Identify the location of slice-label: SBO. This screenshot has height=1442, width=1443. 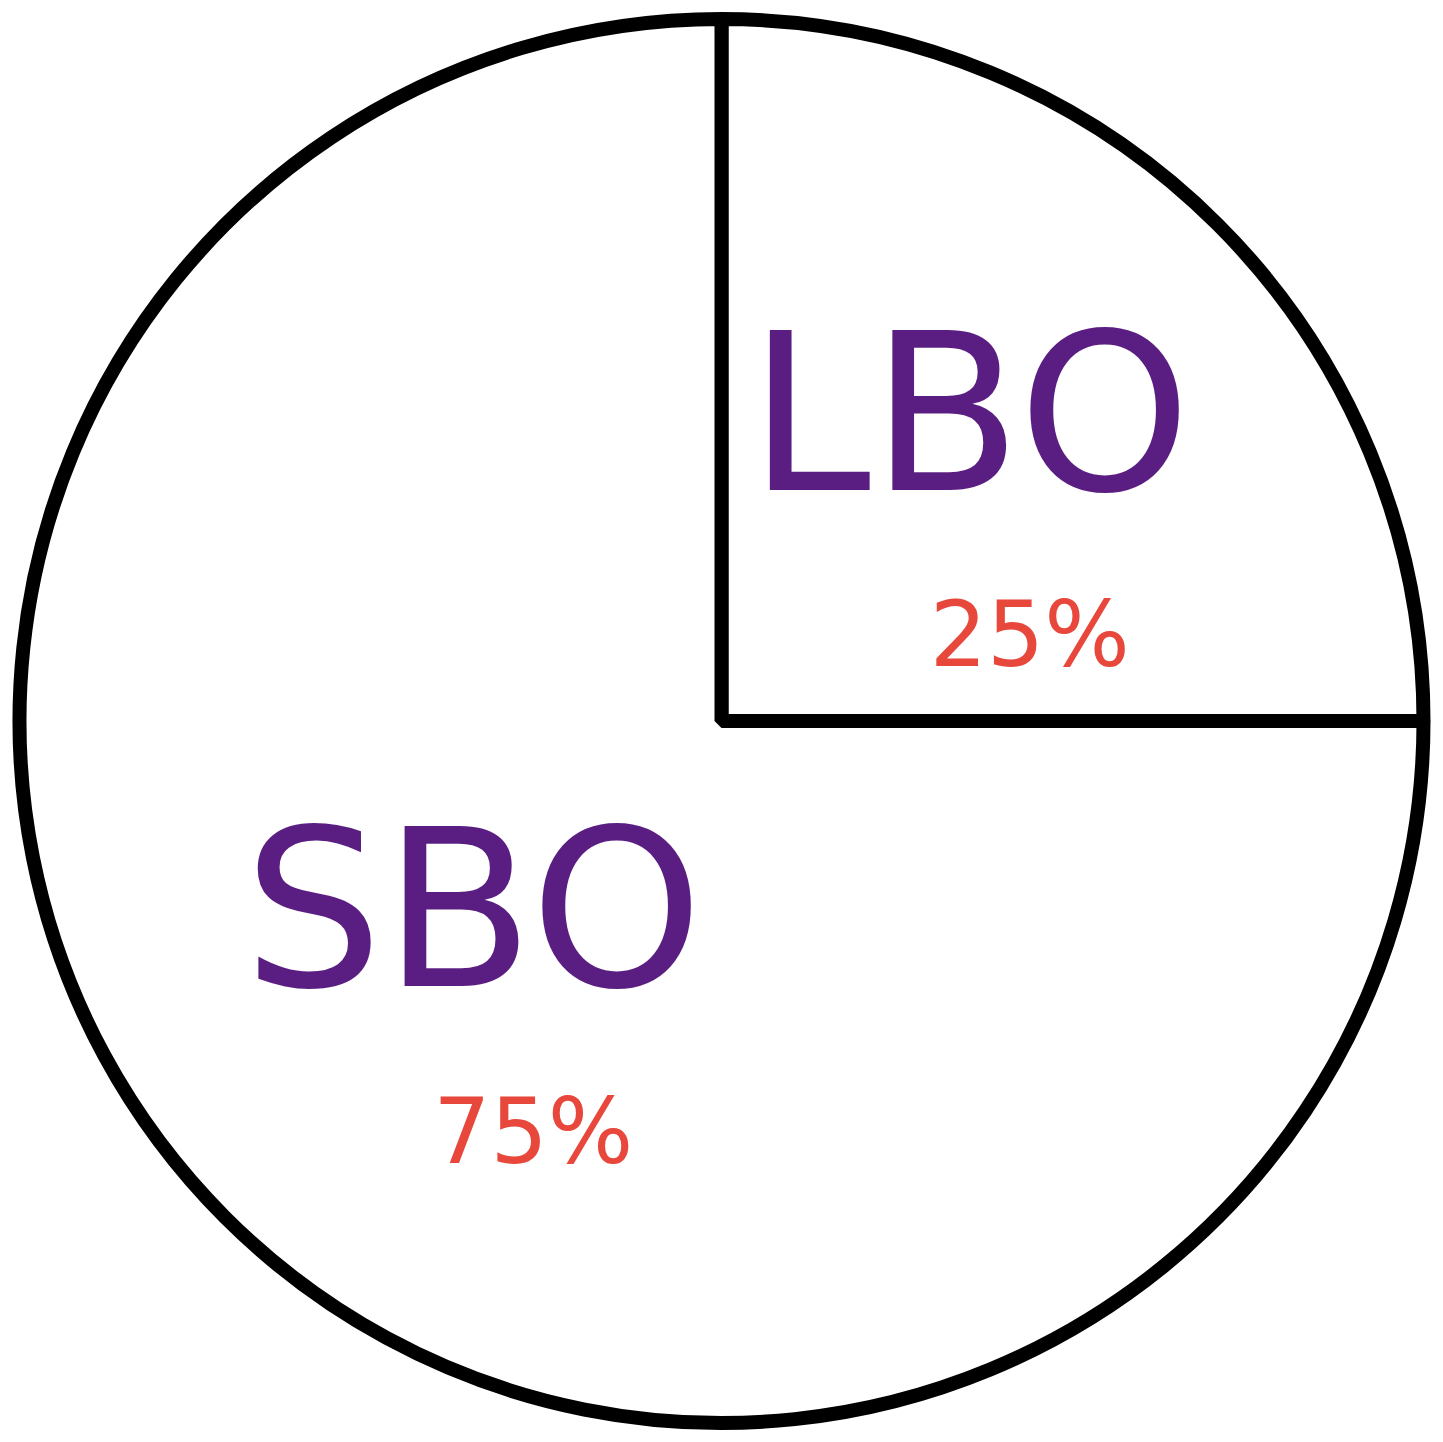
(473, 910).